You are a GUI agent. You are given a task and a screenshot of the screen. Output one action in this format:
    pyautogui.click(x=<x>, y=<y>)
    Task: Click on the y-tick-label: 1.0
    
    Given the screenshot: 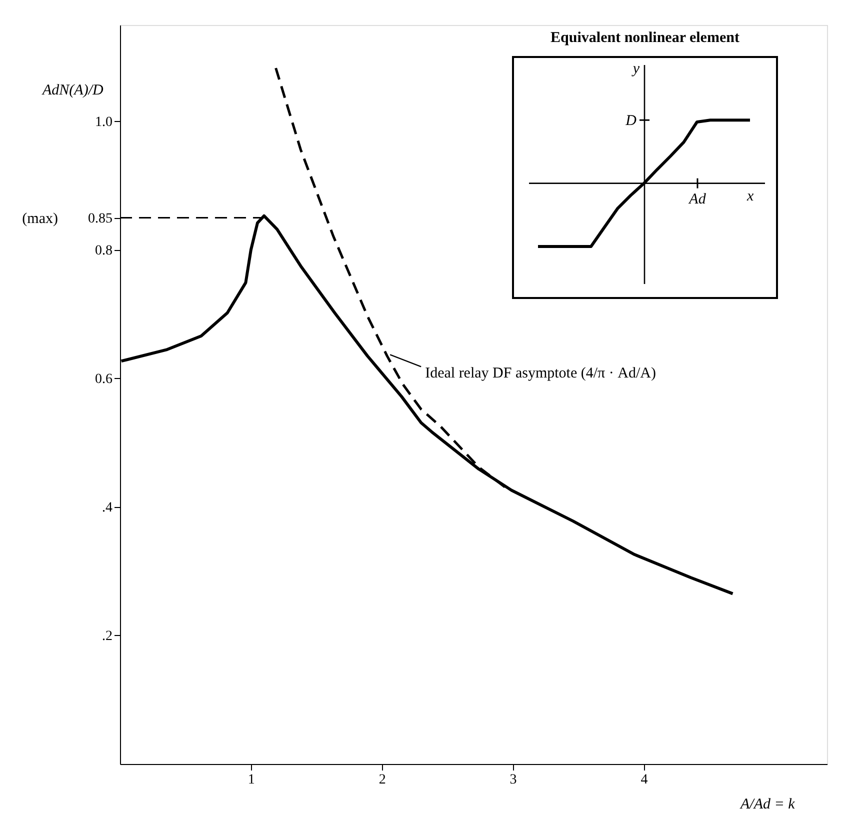 What is the action you would take?
    pyautogui.click(x=103, y=122)
    